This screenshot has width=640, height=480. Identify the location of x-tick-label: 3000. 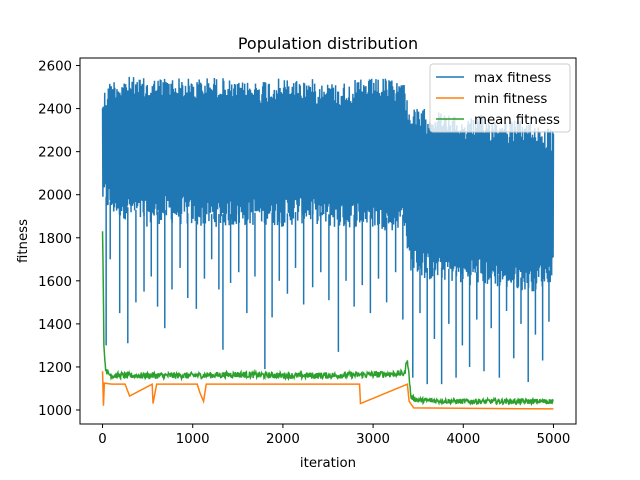
(373, 439).